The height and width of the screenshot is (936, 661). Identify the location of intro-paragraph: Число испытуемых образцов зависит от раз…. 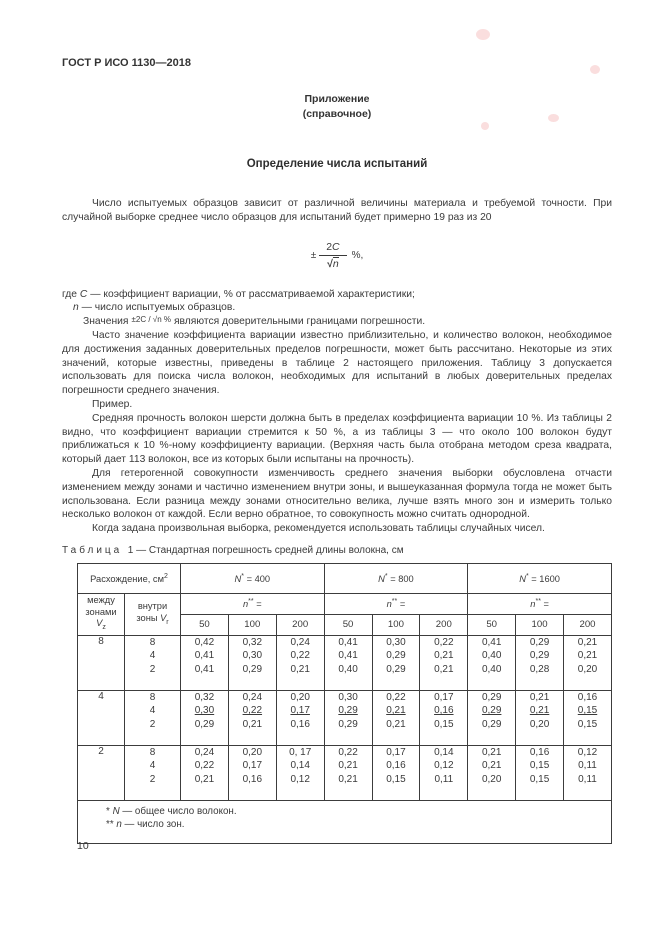
(337, 210).